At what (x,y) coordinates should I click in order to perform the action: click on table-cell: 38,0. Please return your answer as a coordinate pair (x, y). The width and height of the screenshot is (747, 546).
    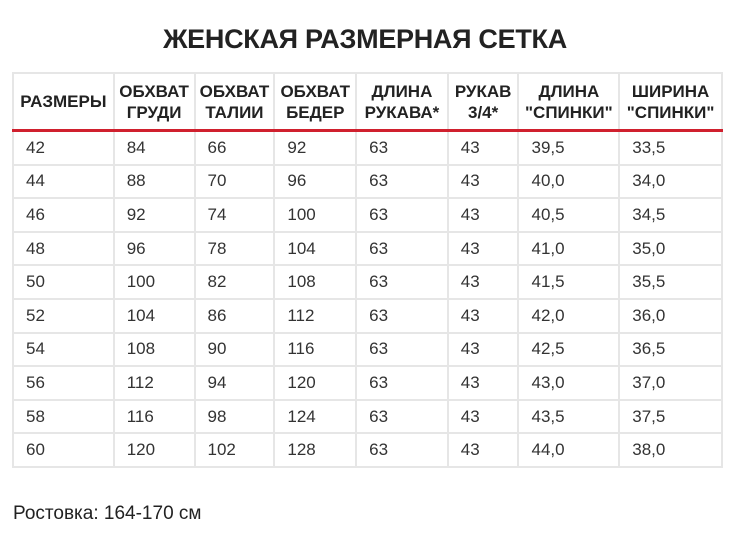
    Looking at the image, I should click on (670, 450).